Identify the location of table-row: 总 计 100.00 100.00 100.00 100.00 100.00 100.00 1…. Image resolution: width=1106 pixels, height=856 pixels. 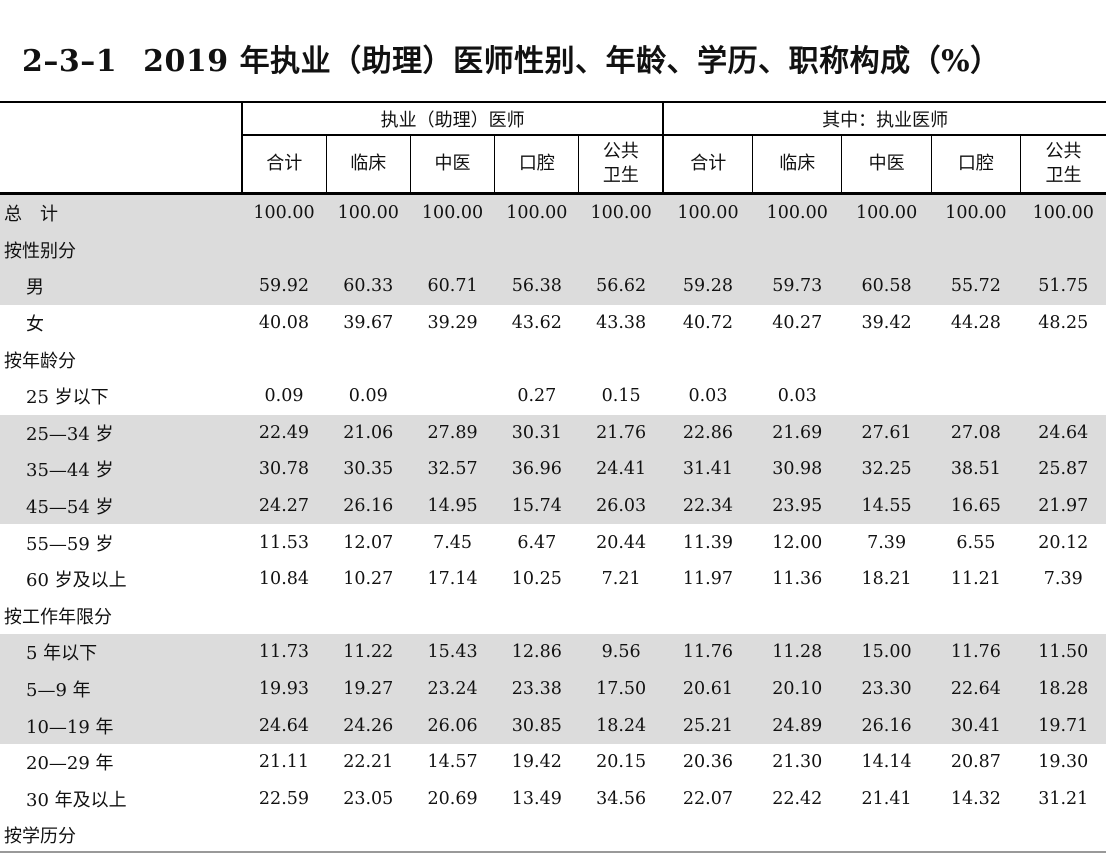
(553, 212).